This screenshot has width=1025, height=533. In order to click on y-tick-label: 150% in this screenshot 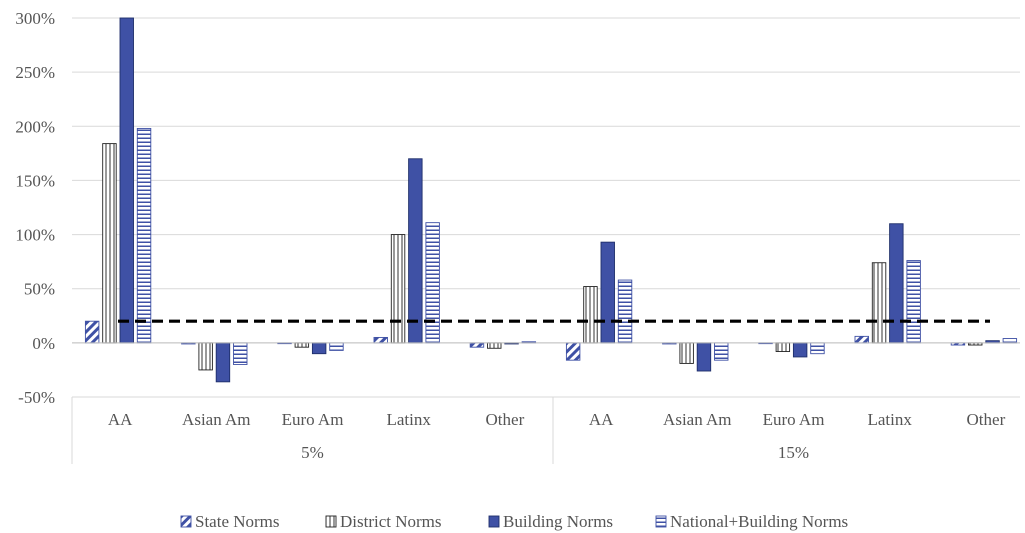, I will do `click(35, 180)`.